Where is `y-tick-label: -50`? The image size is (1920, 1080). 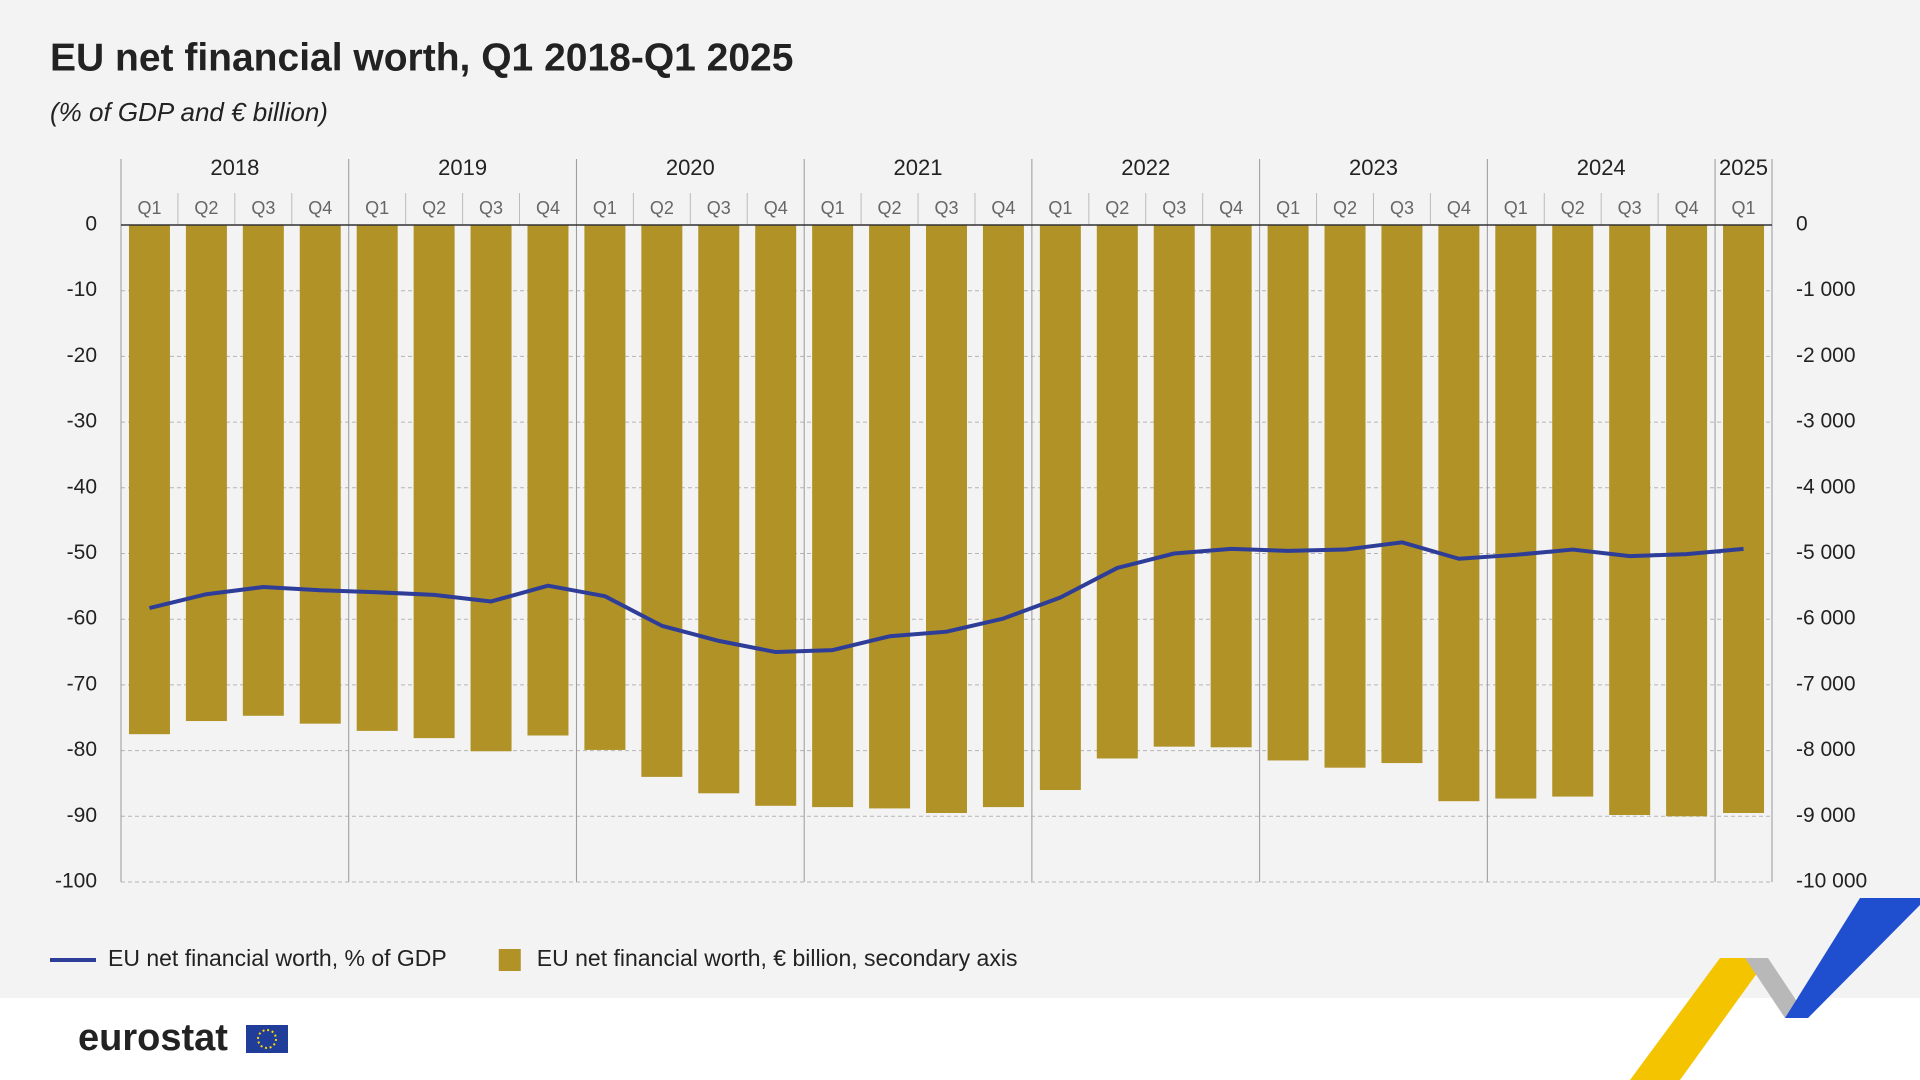
y-tick-label: -50 is located at coordinates (82, 552).